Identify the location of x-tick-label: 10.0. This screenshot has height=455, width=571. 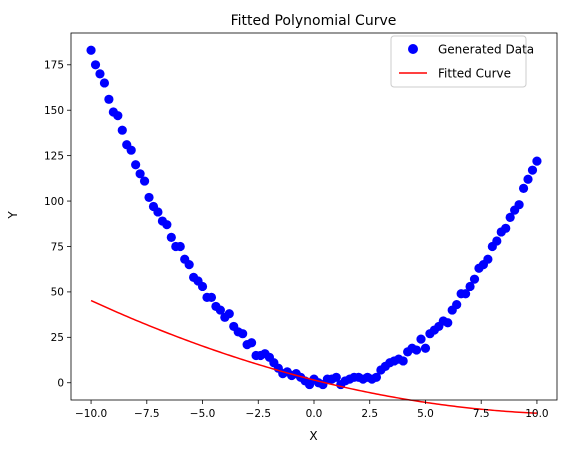
(536, 414).